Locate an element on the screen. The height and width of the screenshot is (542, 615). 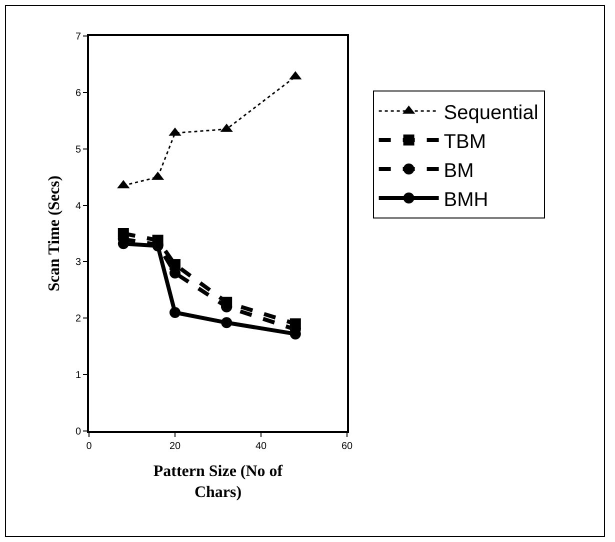
x-tick-label: 0 is located at coordinates (89, 446).